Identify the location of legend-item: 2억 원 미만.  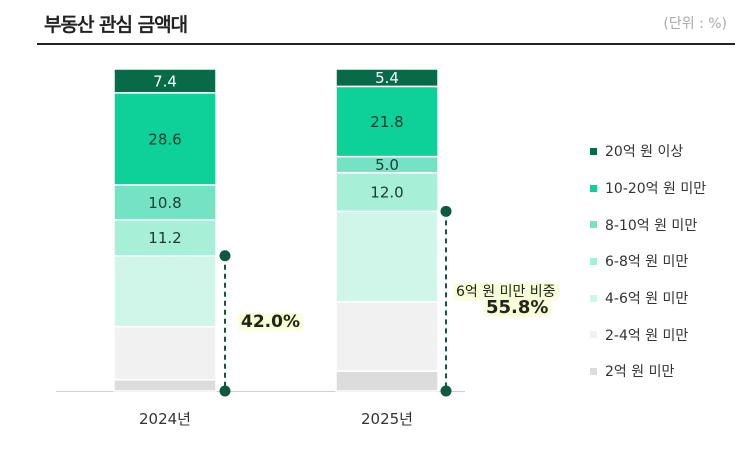
(648, 371).